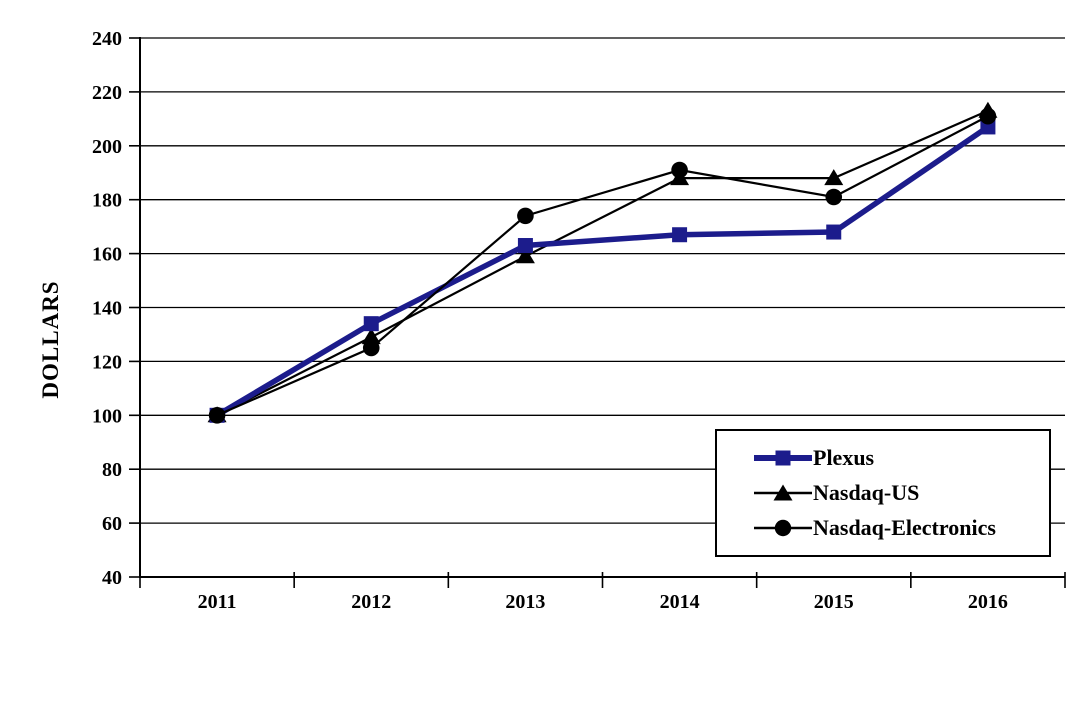  I want to click on y-tick-label: 60, so click(112, 524).